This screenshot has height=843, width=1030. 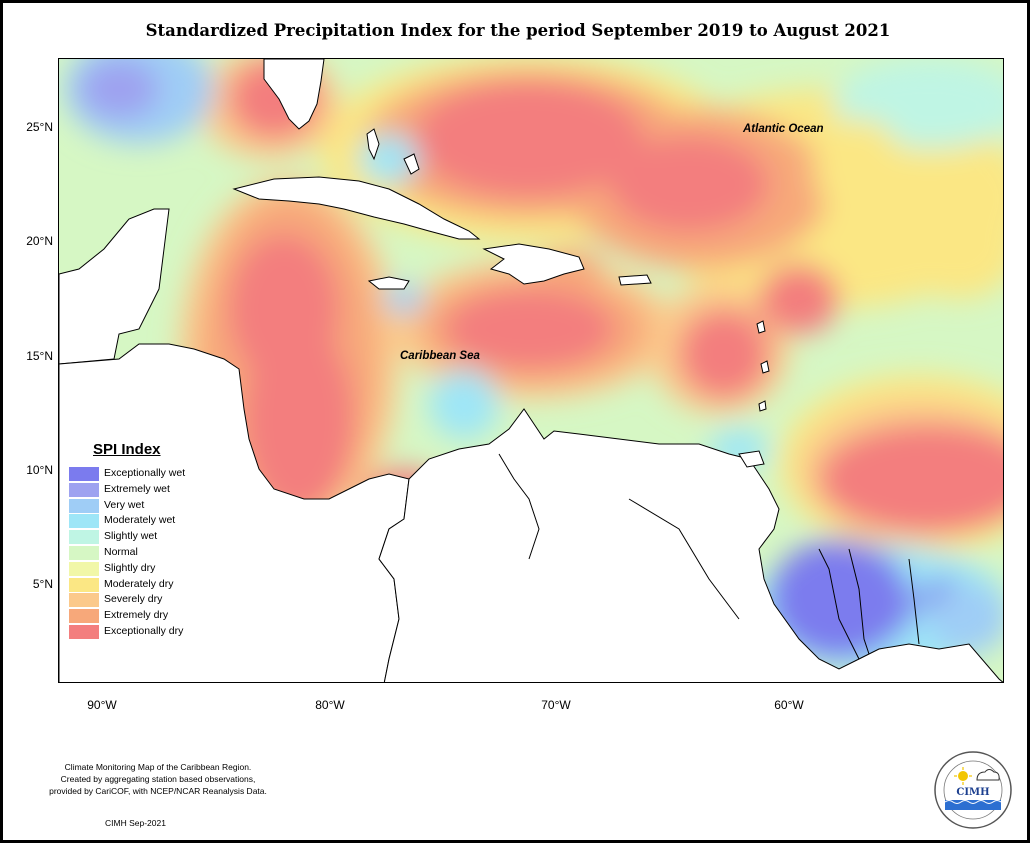 What do you see at coordinates (709, 556) in the screenshot?
I see `country-borders` at bounding box center [709, 556].